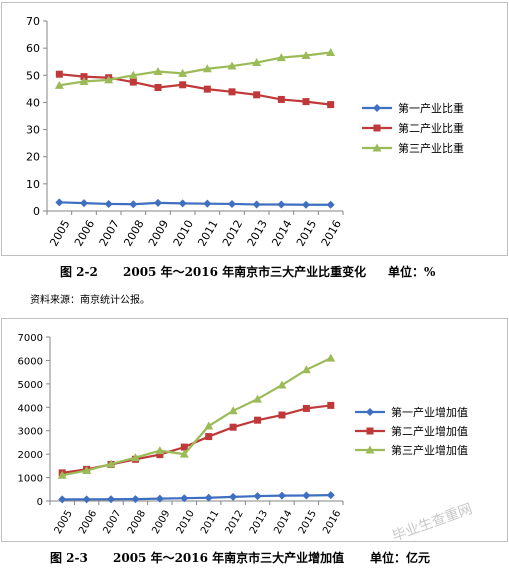 This screenshot has height=570, width=509. What do you see at coordinates (30, 385) in the screenshot?
I see `y-tick-label: 5000` at bounding box center [30, 385].